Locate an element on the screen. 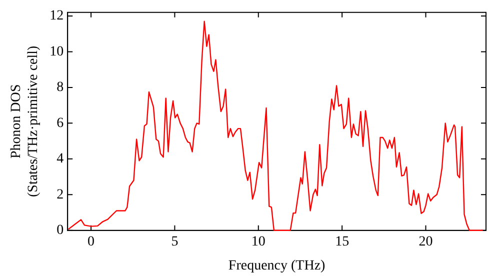 The image size is (500, 280). x-tick-label: 0 is located at coordinates (91, 242).